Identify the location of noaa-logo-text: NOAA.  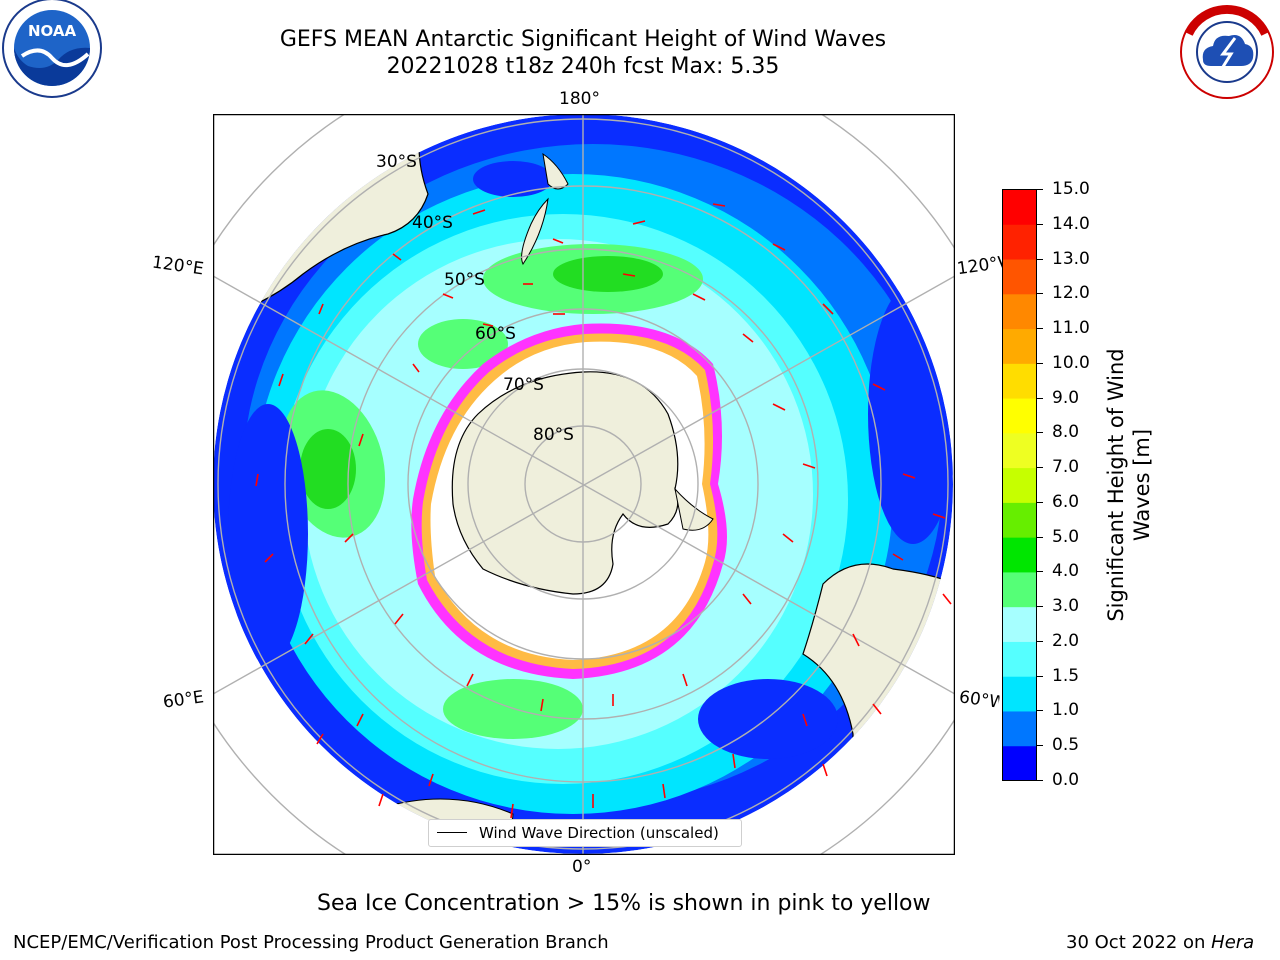
(52, 31).